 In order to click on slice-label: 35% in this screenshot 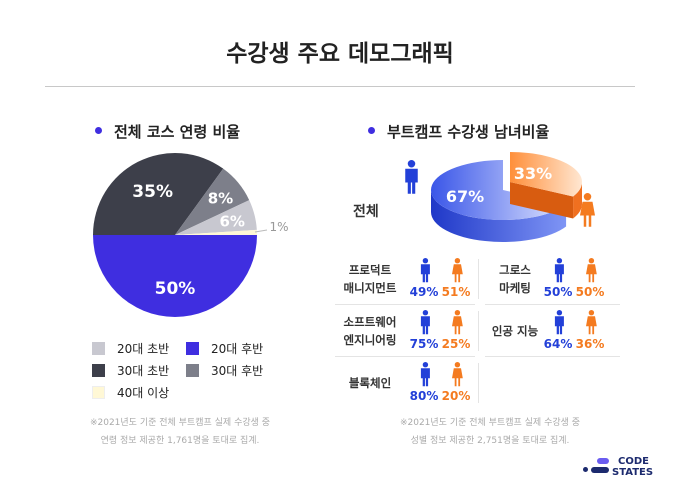, I will do `click(152, 192)`.